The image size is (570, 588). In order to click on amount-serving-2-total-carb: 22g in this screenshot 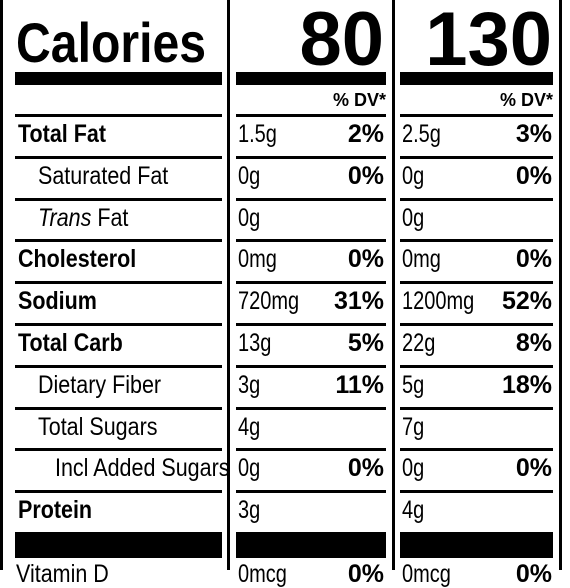, I will do `click(419, 343)`.